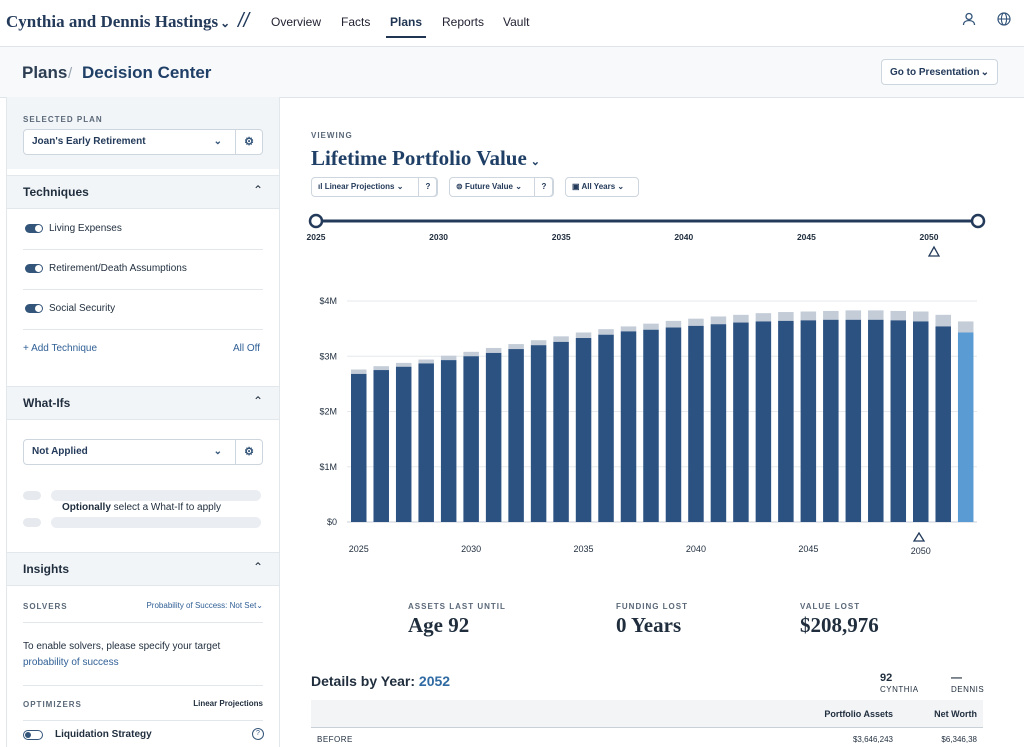 This screenshot has height=747, width=1024. Describe the element at coordinates (118, 22) in the screenshot. I see `household-switcher: Cynthia and Dennis Hastings ⌄` at that location.